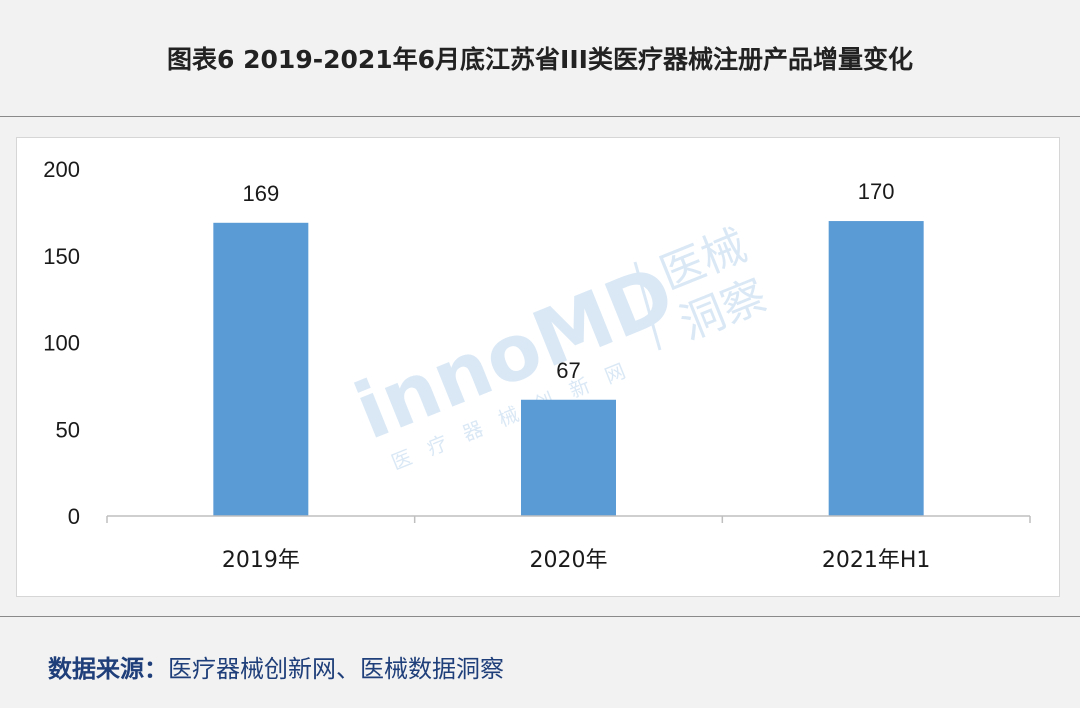  What do you see at coordinates (569, 560) in the screenshot?
I see `x-category-label: 2020年` at bounding box center [569, 560].